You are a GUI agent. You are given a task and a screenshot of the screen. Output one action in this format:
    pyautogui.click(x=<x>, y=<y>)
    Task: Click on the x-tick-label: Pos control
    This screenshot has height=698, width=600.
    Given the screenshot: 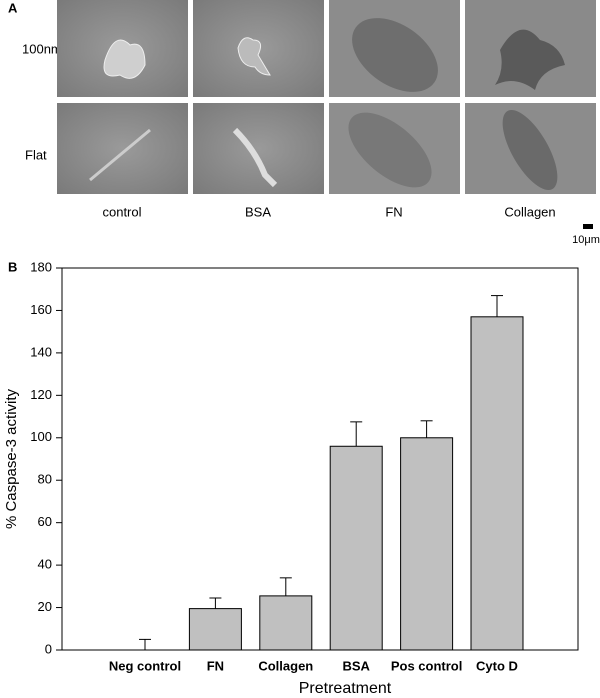 What is the action you would take?
    pyautogui.click(x=427, y=665)
    